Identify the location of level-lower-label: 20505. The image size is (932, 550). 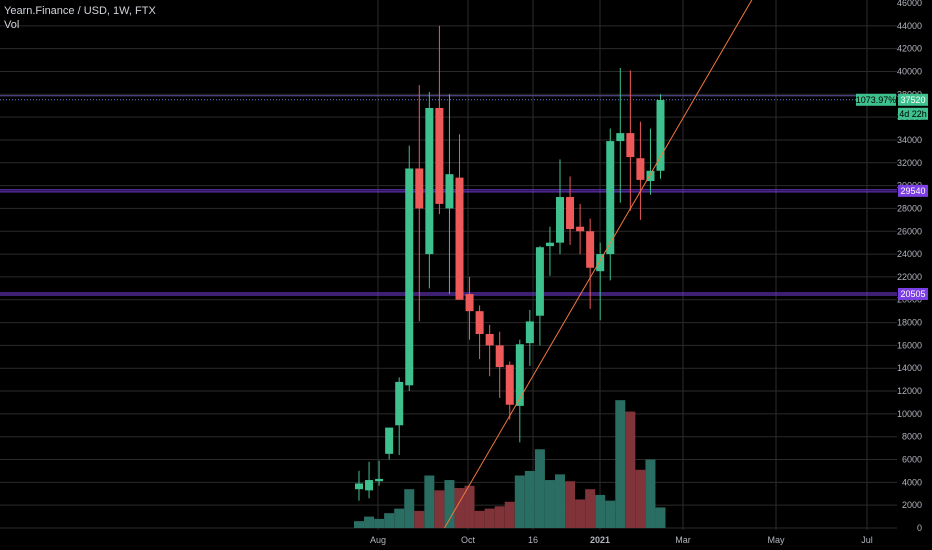
(912, 294).